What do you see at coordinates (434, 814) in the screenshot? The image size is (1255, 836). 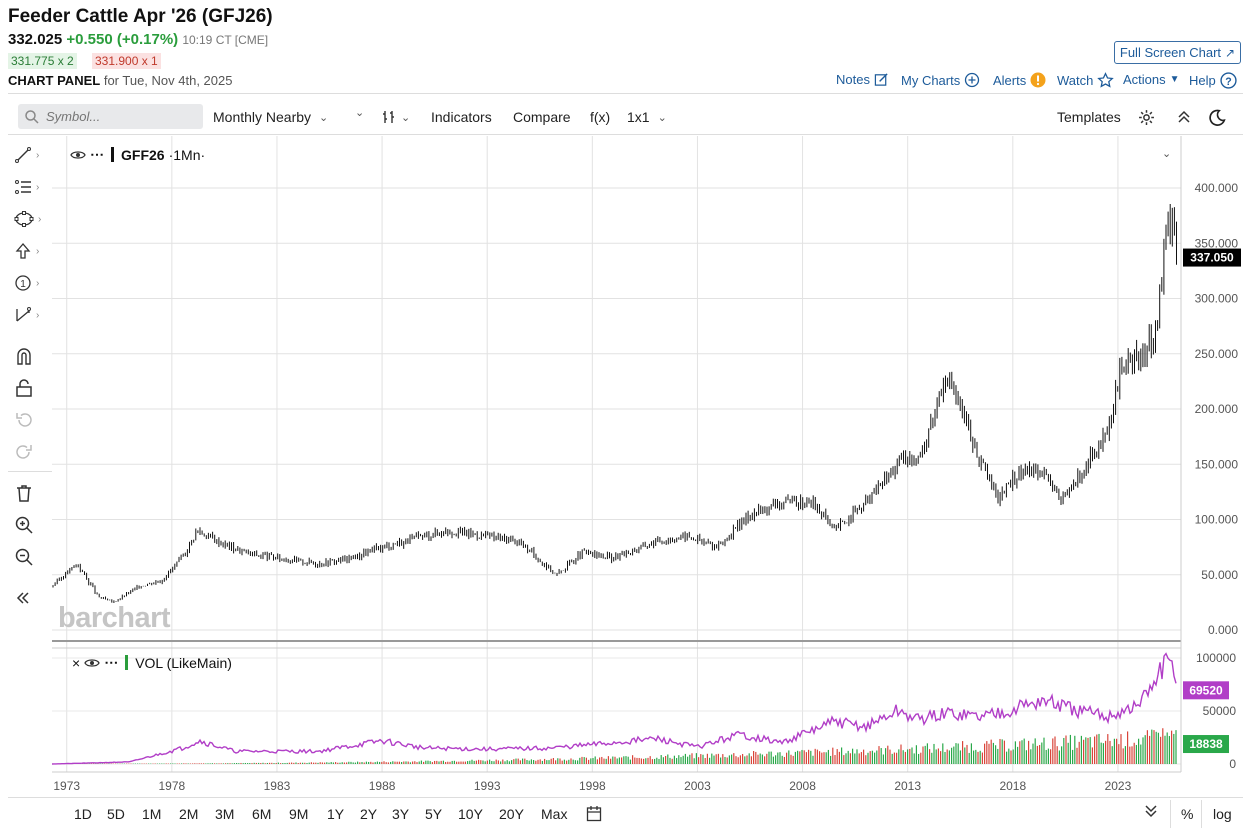 I see `range-button-5y: 5Y` at bounding box center [434, 814].